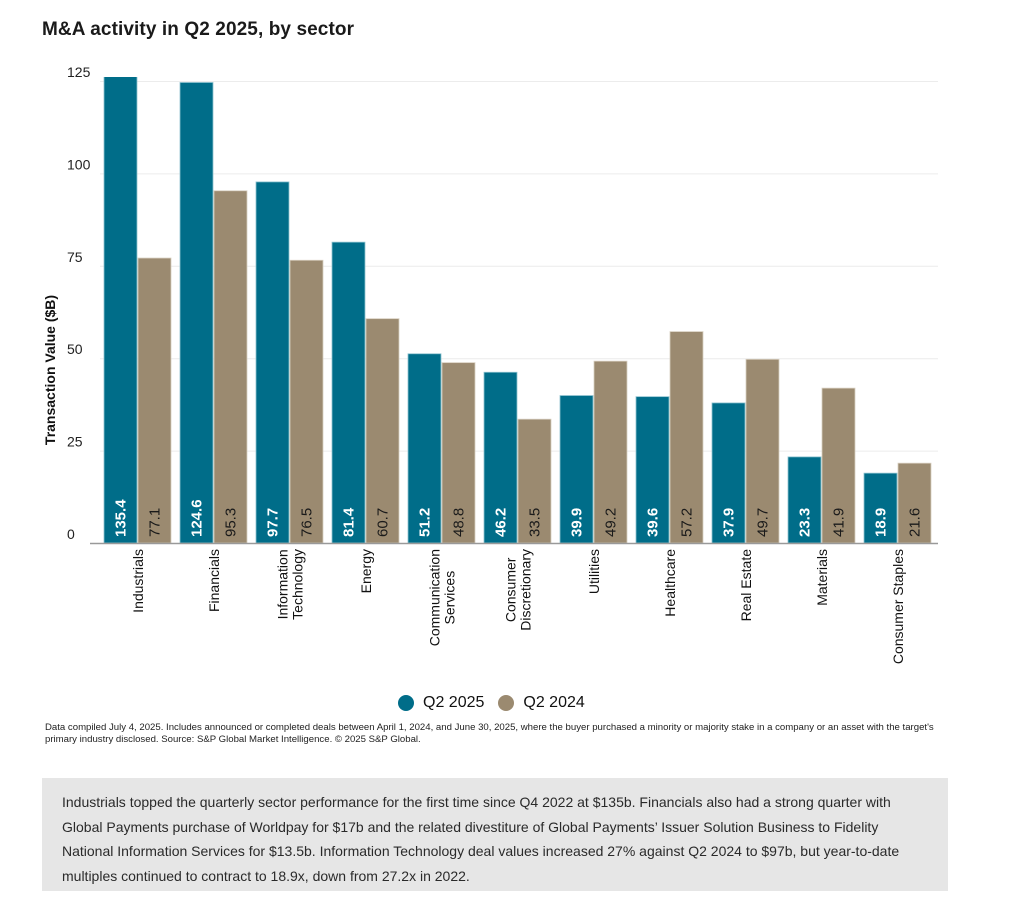 This screenshot has width=1030, height=902. Describe the element at coordinates (554, 702) in the screenshot. I see `legend-label-q2-2024: Q2 2024` at that location.